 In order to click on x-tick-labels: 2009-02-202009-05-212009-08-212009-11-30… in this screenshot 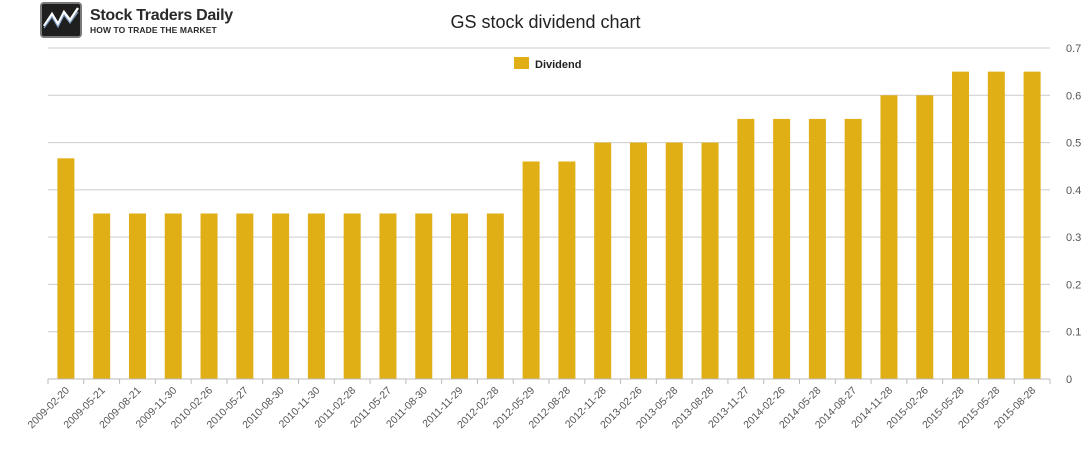, I will do `click(532, 408)`.